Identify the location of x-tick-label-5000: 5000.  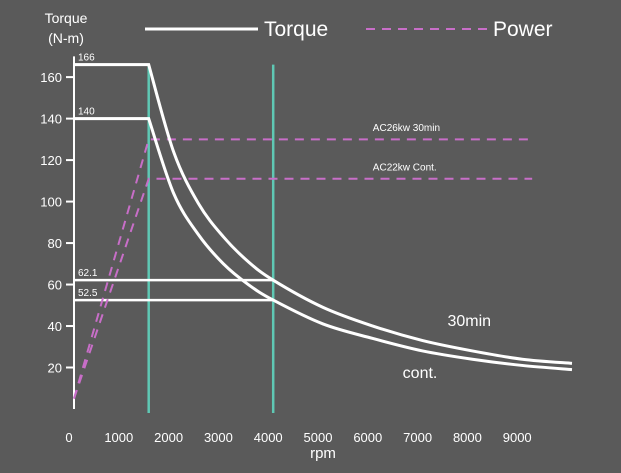
(318, 437).